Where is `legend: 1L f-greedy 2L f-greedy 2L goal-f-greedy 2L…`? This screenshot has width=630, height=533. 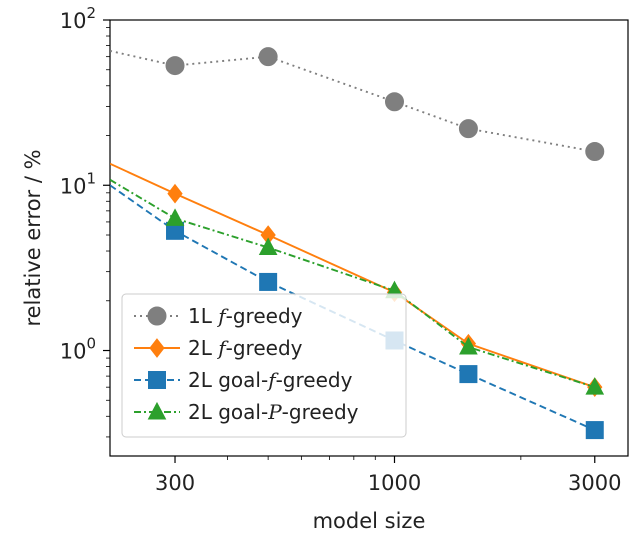
legend: 1L f-greedy 2L f-greedy 2L goal-f-greedy 2L… is located at coordinates (264, 365).